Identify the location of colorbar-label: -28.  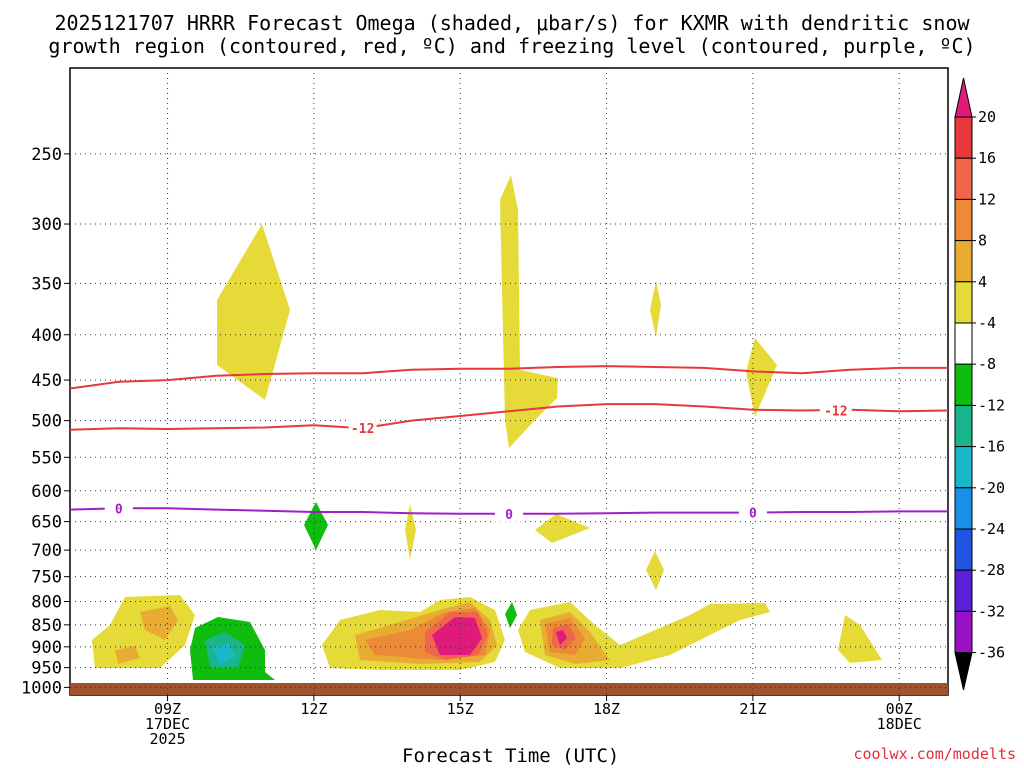
(991, 570).